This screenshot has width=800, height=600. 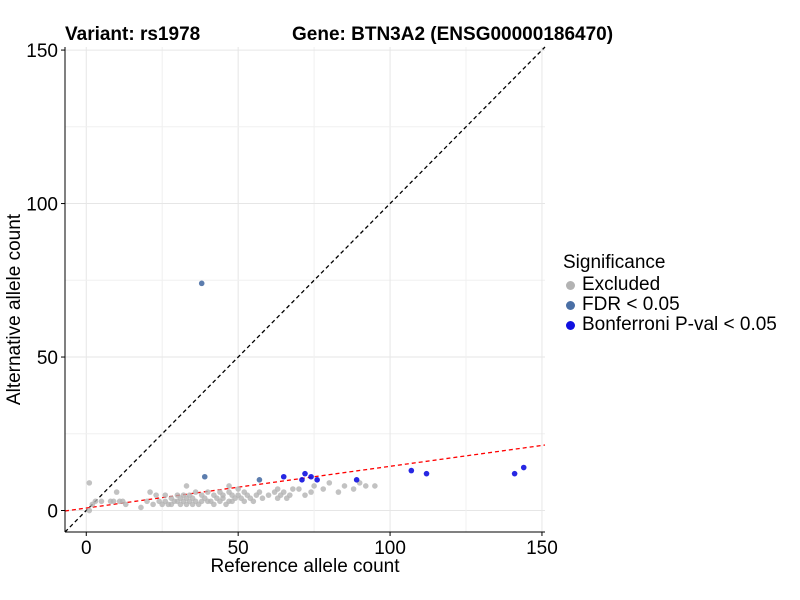 I want to click on x-tick-label: 0, so click(x=86, y=548).